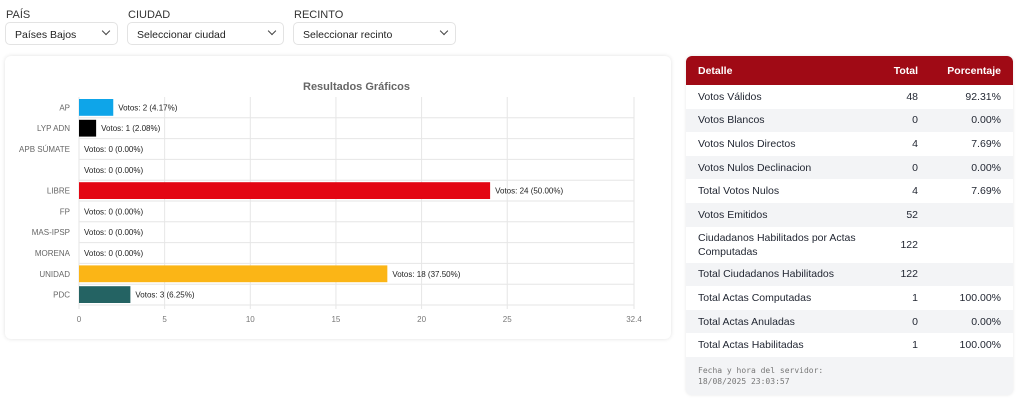  Describe the element at coordinates (715, 70) in the screenshot. I see `header-detalle: Detalle` at that location.